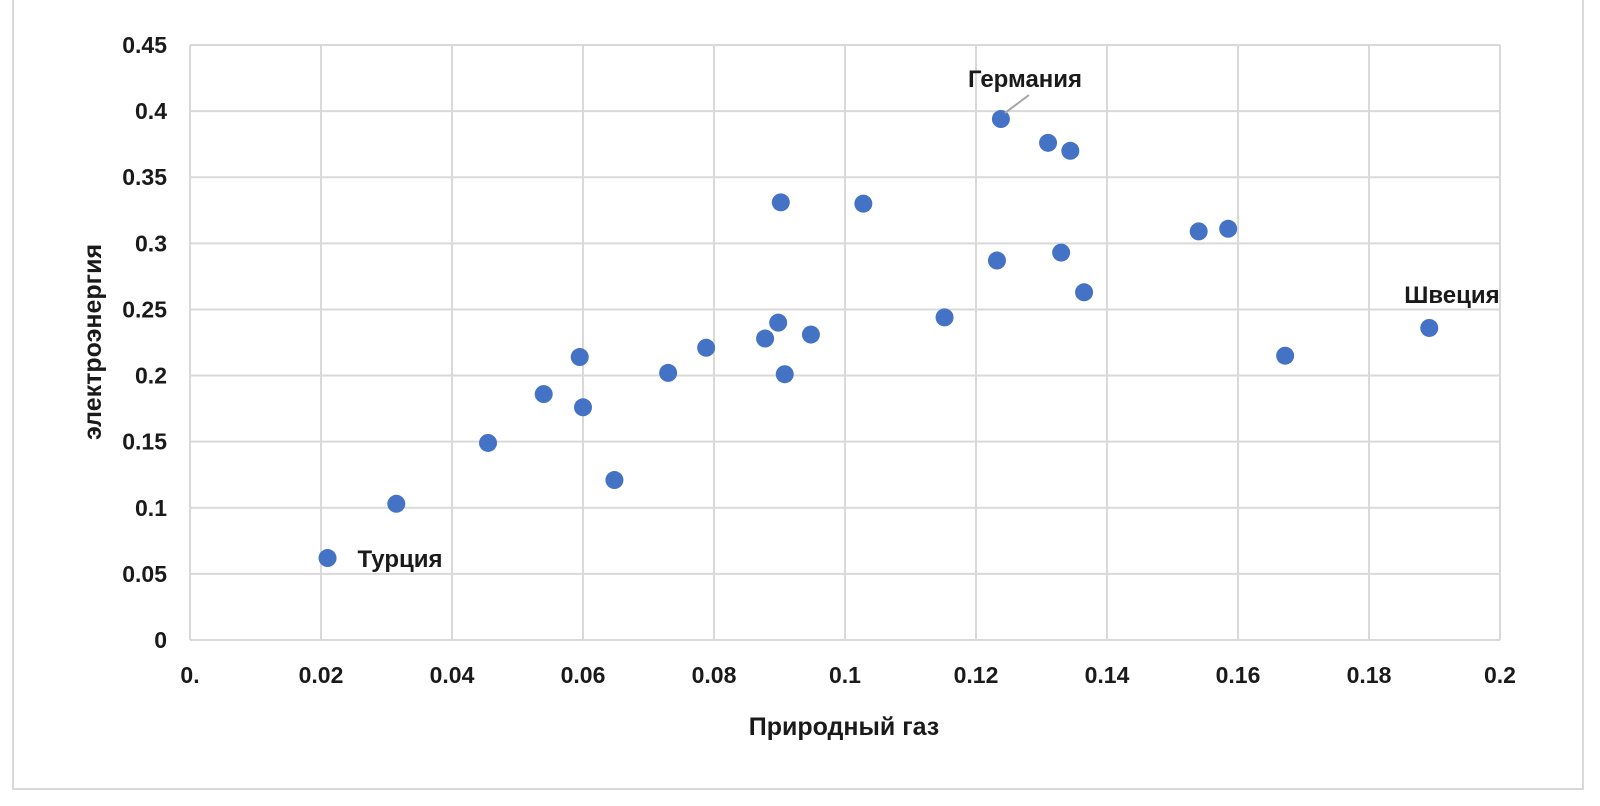  I want to click on y-tick-label: 0.3, so click(151, 243).